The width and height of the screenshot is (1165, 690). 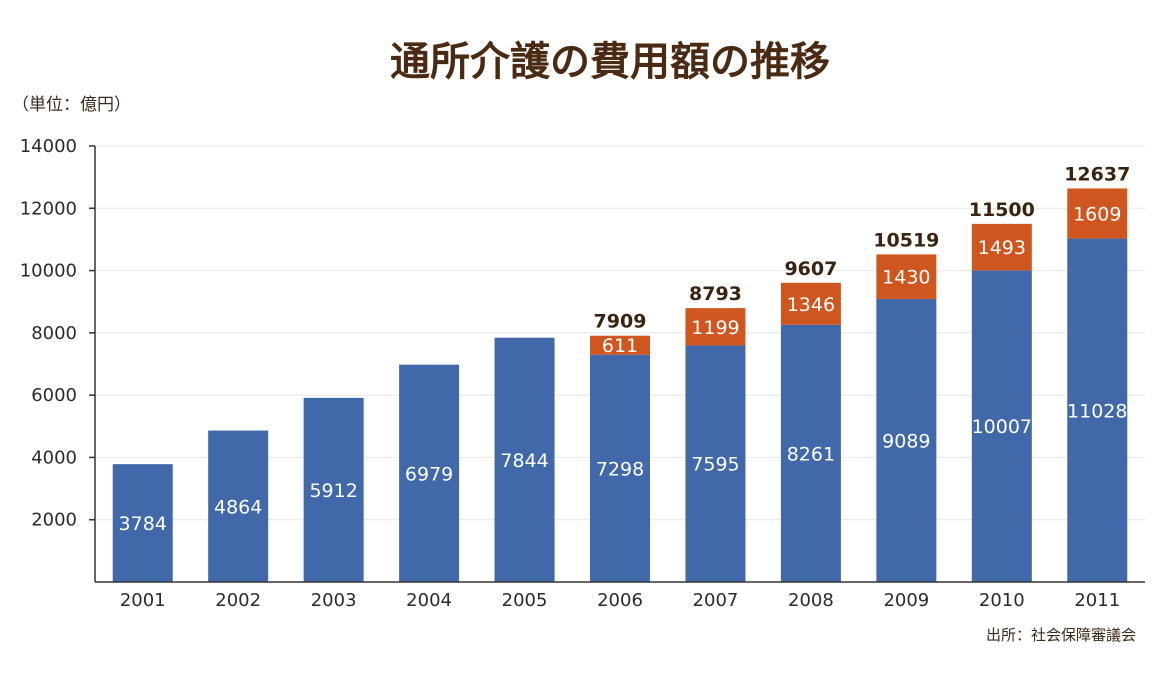 What do you see at coordinates (54, 520) in the screenshot?
I see `y-tick-label: 2000` at bounding box center [54, 520].